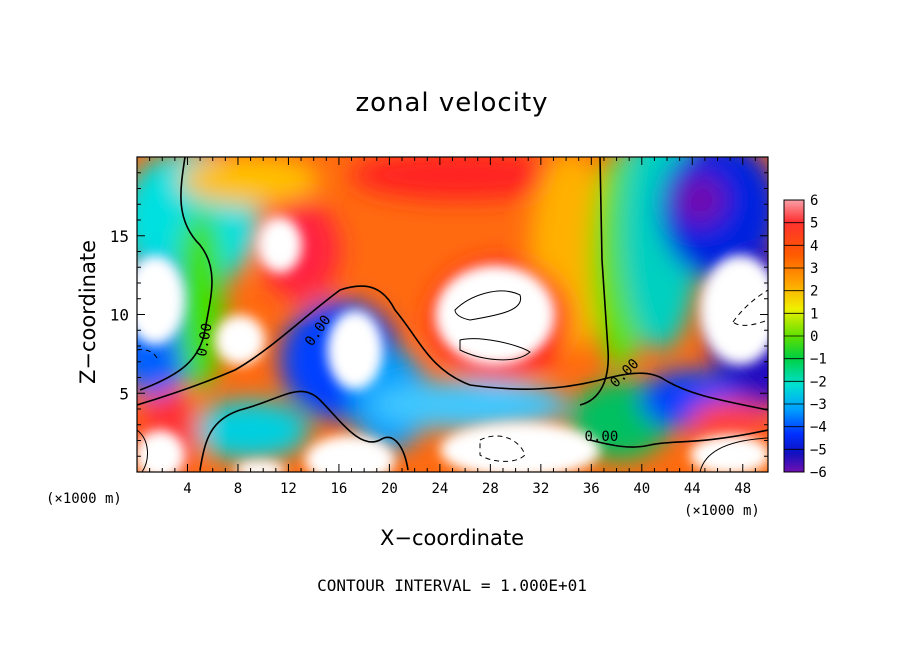 The image size is (904, 654). I want to click on x-tick-label: 44, so click(692, 489).